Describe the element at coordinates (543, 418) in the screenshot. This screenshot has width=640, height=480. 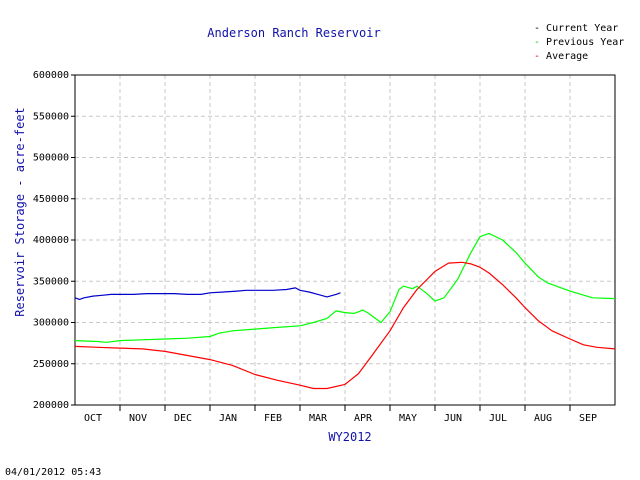
I see `x-tick-label-aug: AUG` at that location.